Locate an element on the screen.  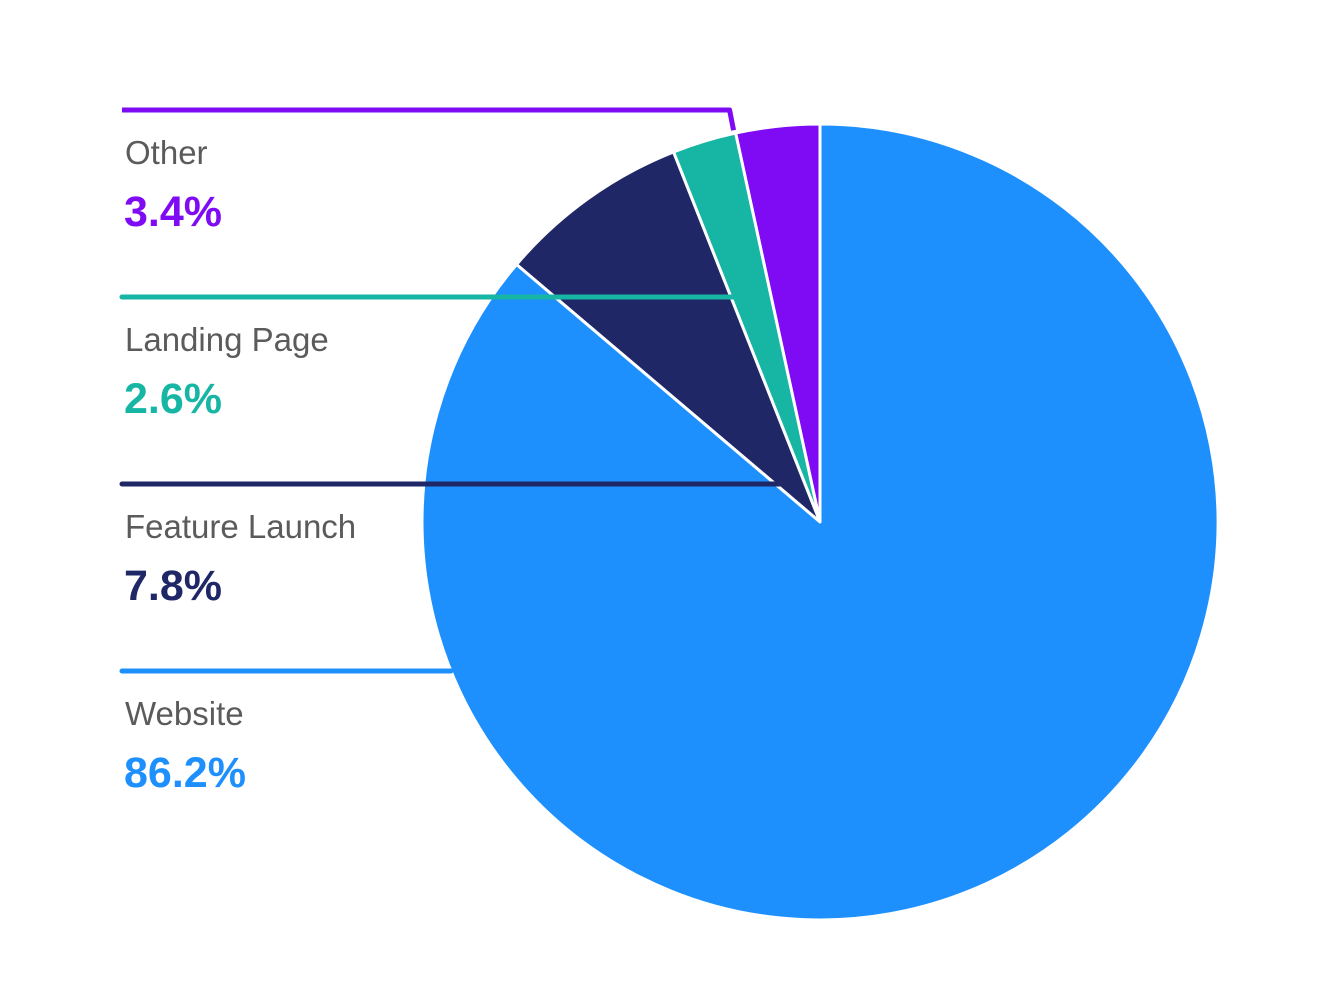
pie-slice-feature-launch is located at coordinates (668, 337).